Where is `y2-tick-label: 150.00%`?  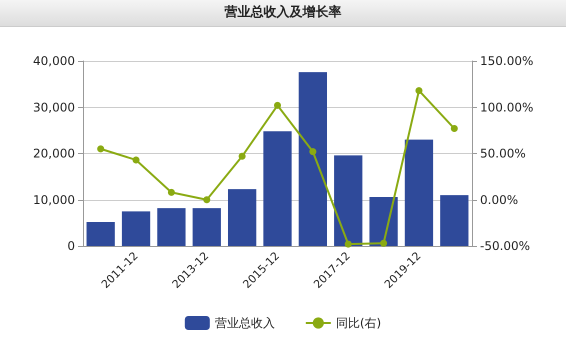
y2-tick-label: 150.00% is located at coordinates (507, 61).